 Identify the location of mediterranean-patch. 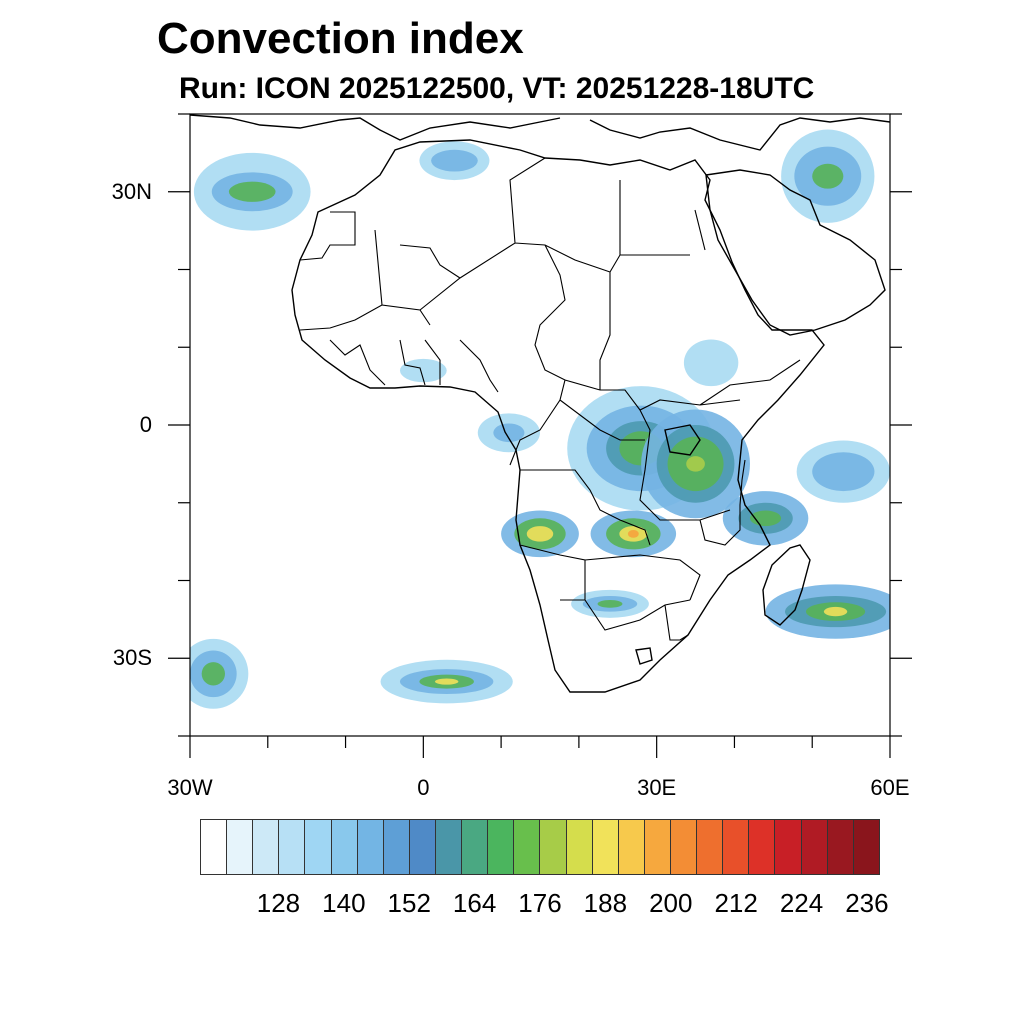
(454, 161).